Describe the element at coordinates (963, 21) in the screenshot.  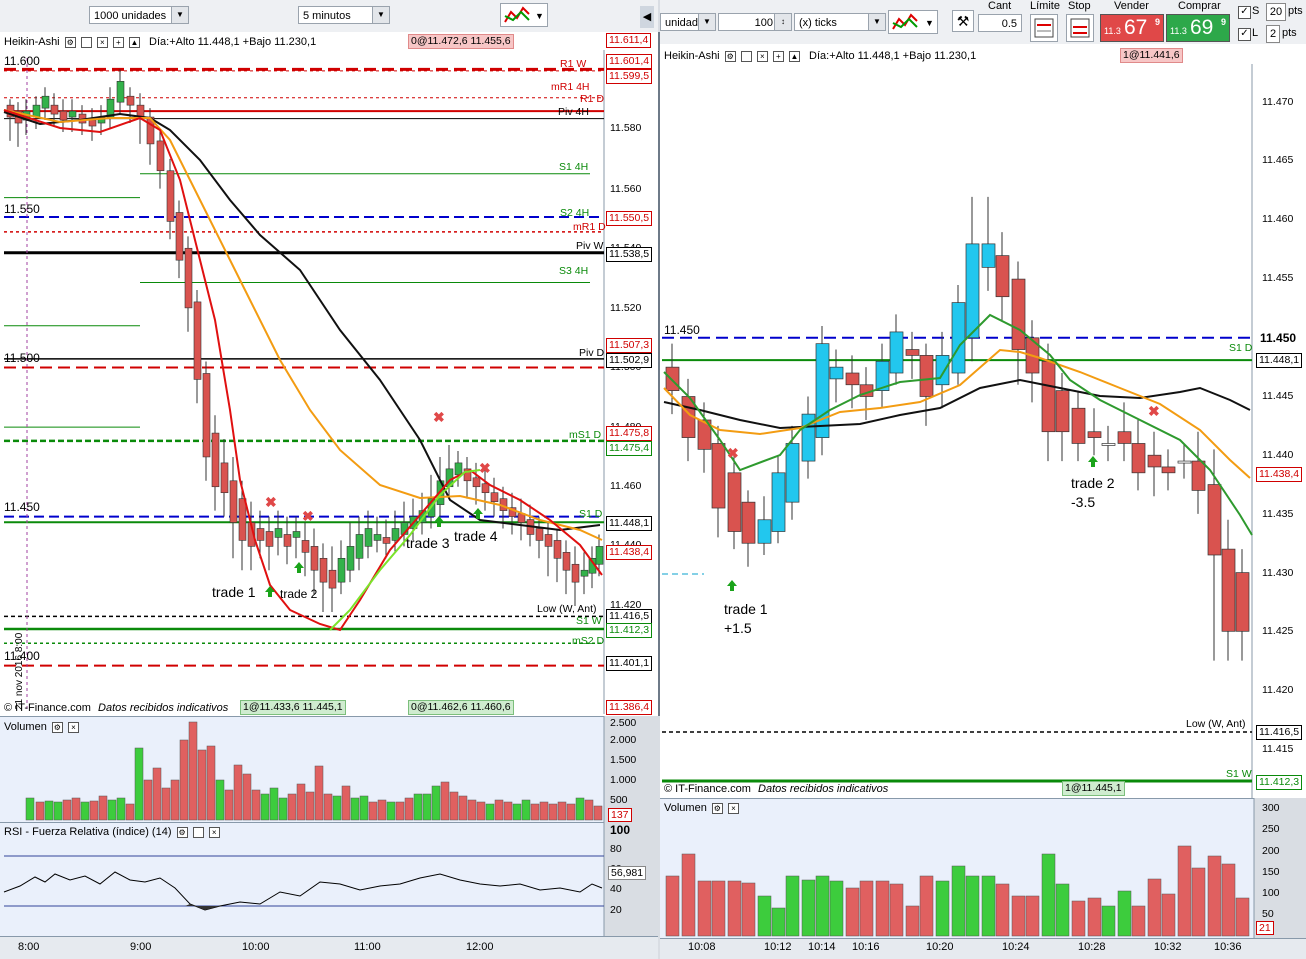
I see `settings-wrench-button: ⚒` at that location.